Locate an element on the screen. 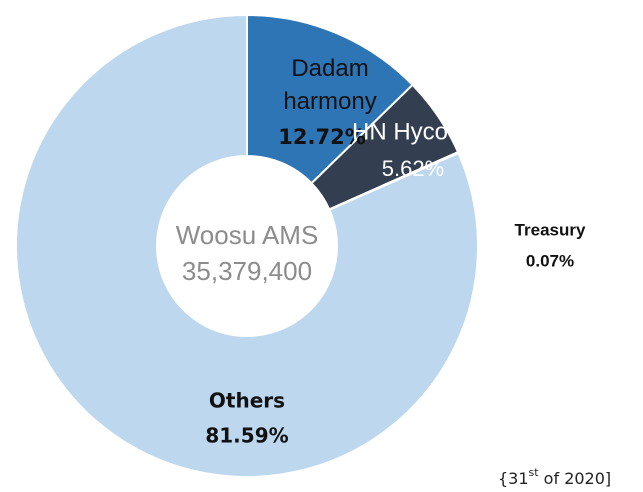  center-title: Woosu AMS is located at coordinates (247, 235).